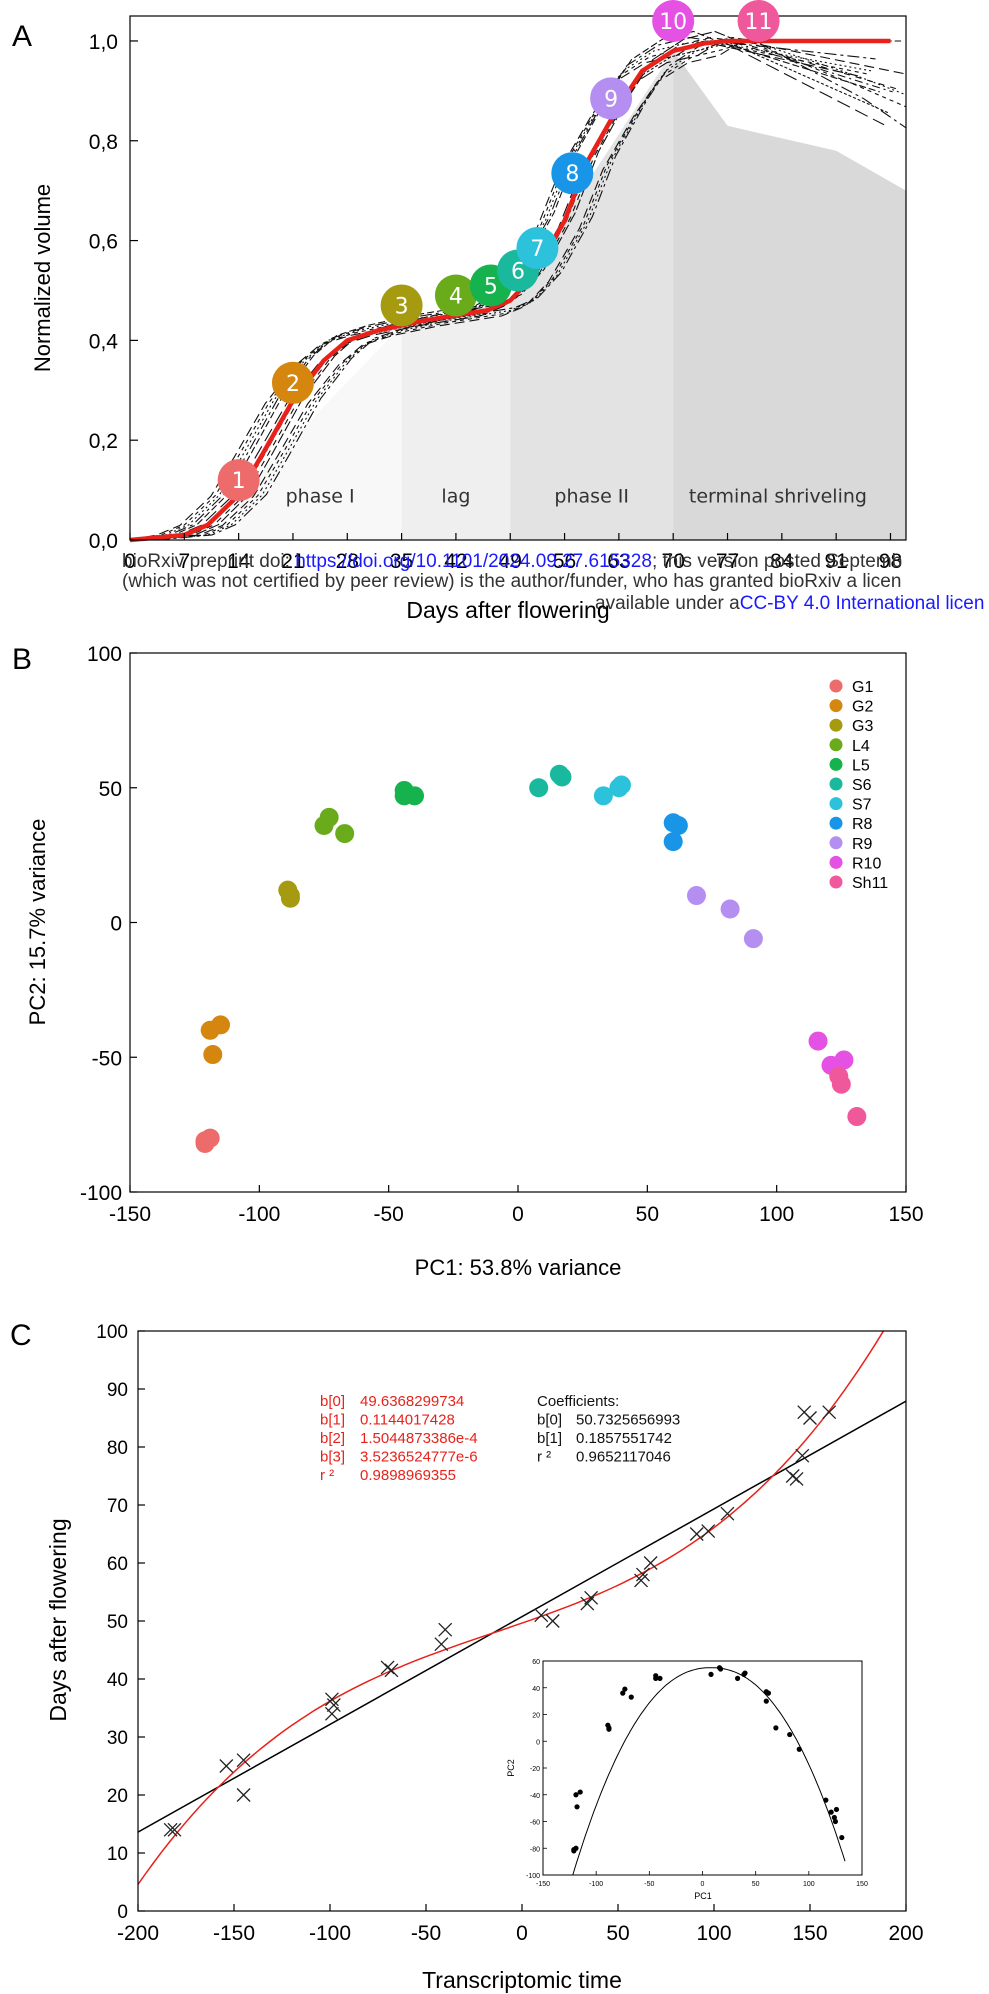 The image size is (989, 1994). I want to click on b-ytick-label-4: 100, so click(104, 654).